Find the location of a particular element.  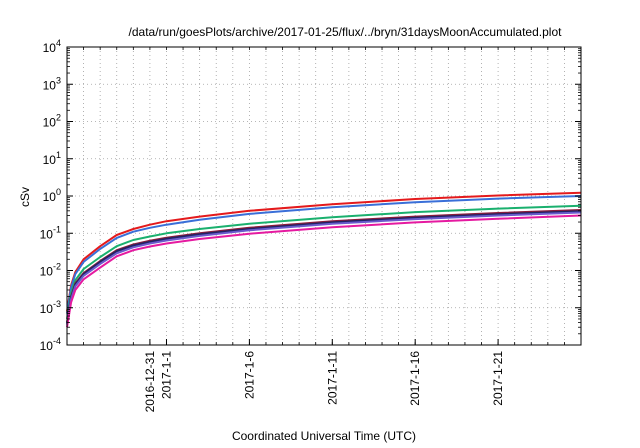

y-tick-exponent: 3 is located at coordinates (58, 80).